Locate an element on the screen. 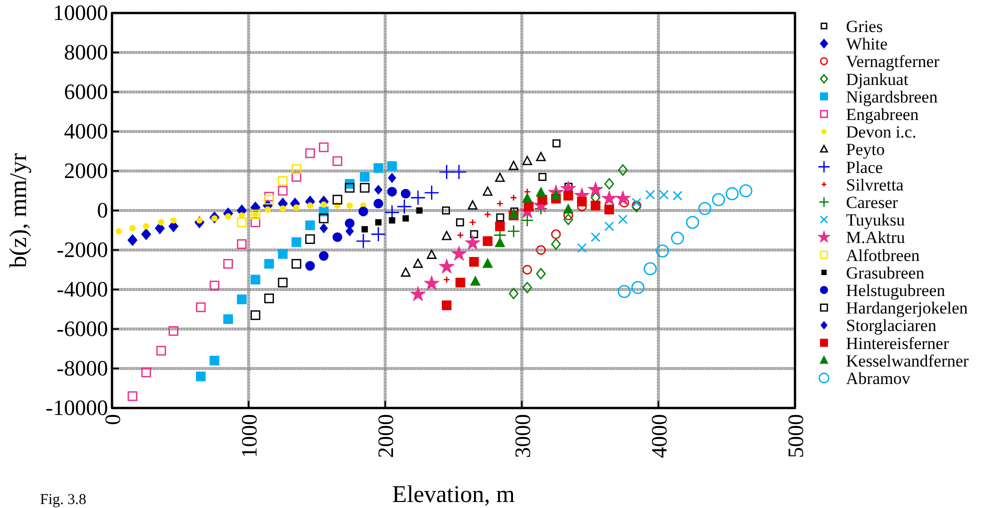  y-tick-label: -2000 is located at coordinates (82, 249).